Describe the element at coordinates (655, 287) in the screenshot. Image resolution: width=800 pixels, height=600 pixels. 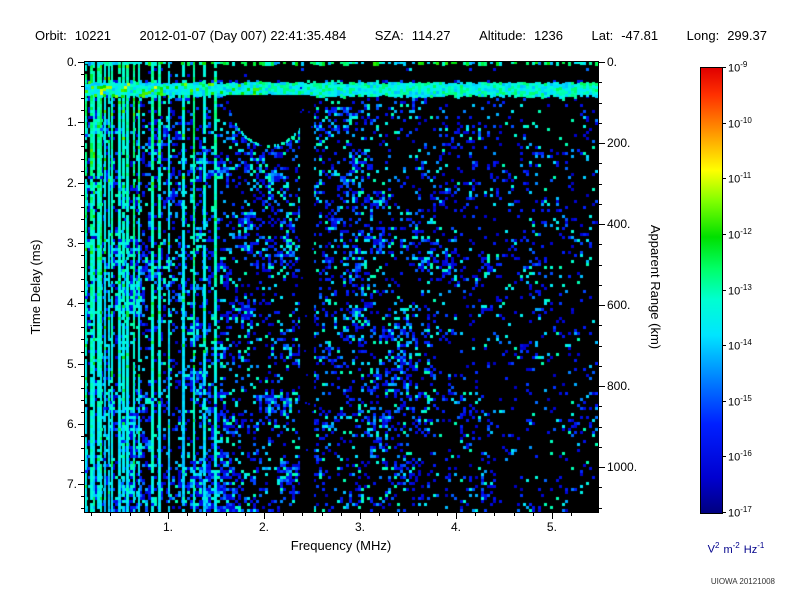
I see `y-axis-label-right: Apparent Range (km)` at that location.